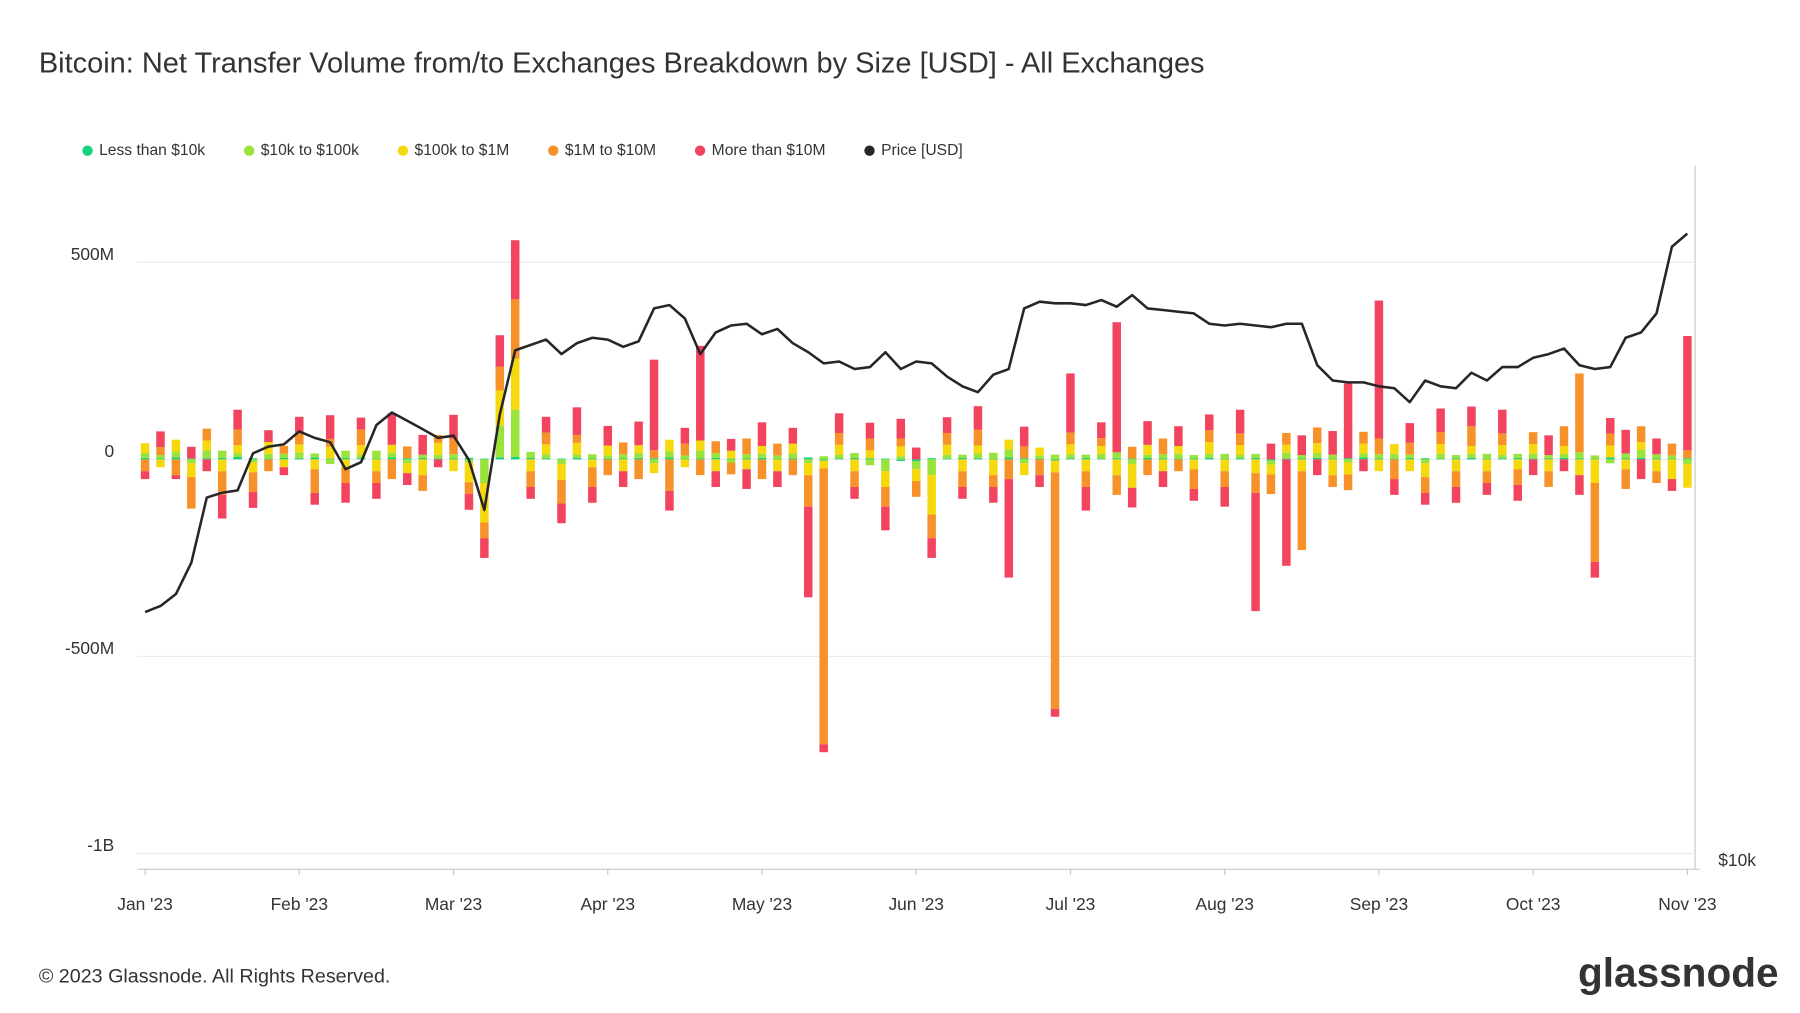 This screenshot has height=1013, width=1800. What do you see at coordinates (610, 150) in the screenshot?
I see `legend-label: $1M to $10M` at bounding box center [610, 150].